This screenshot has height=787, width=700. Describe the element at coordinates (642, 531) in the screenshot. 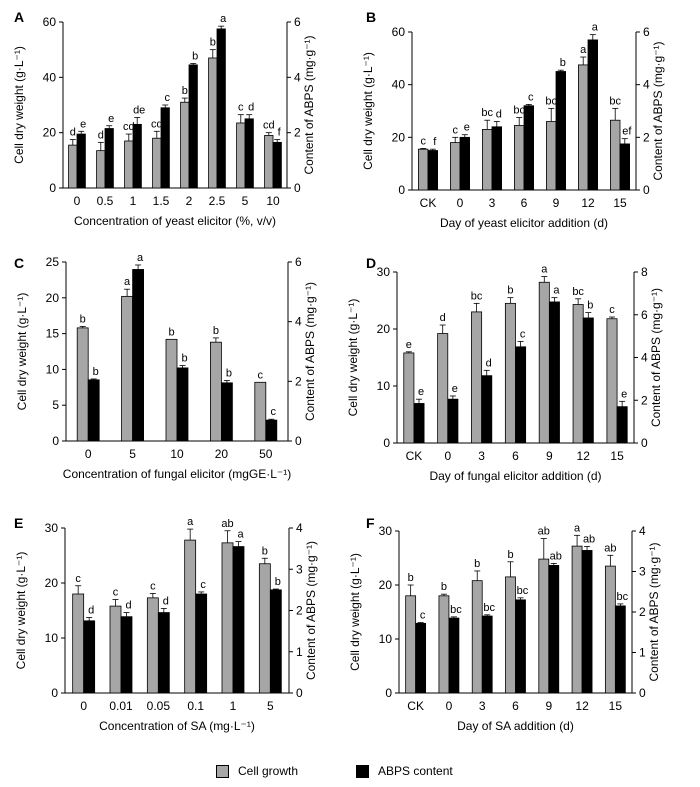

I see `y2-tick-label: 4` at that location.